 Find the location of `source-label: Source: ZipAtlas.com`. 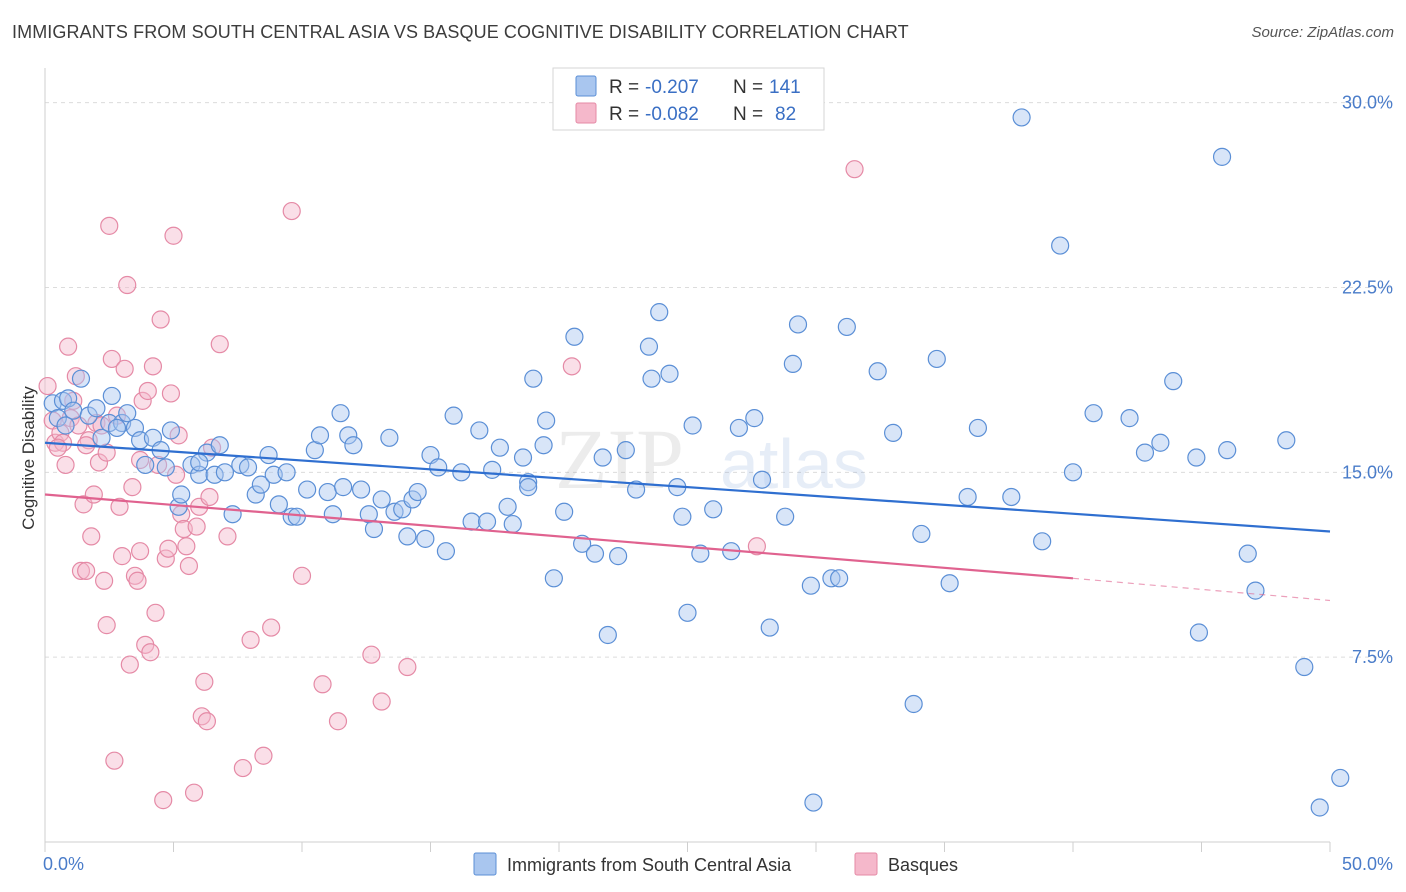

source-label: Source: ZipAtlas.com is located at coordinates (1322, 32).